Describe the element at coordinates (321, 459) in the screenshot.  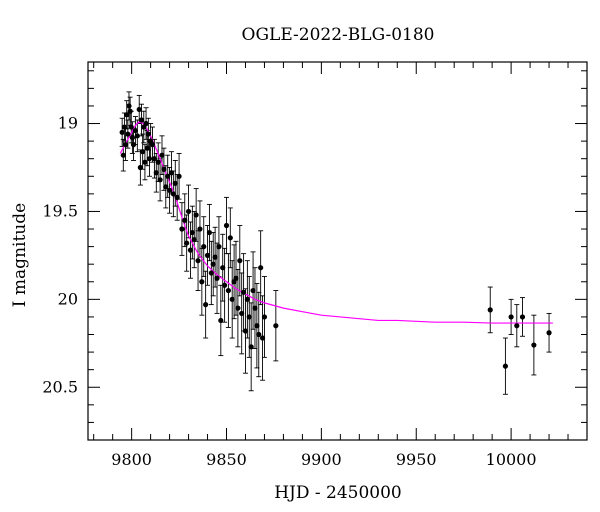
I see `x-tick-label: 9900` at that location.